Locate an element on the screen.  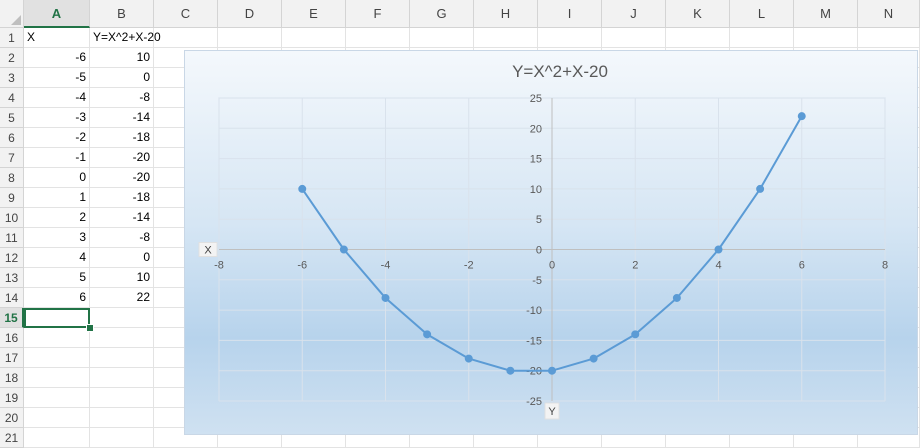
x-value-cell: 2 is located at coordinates (57, 218).